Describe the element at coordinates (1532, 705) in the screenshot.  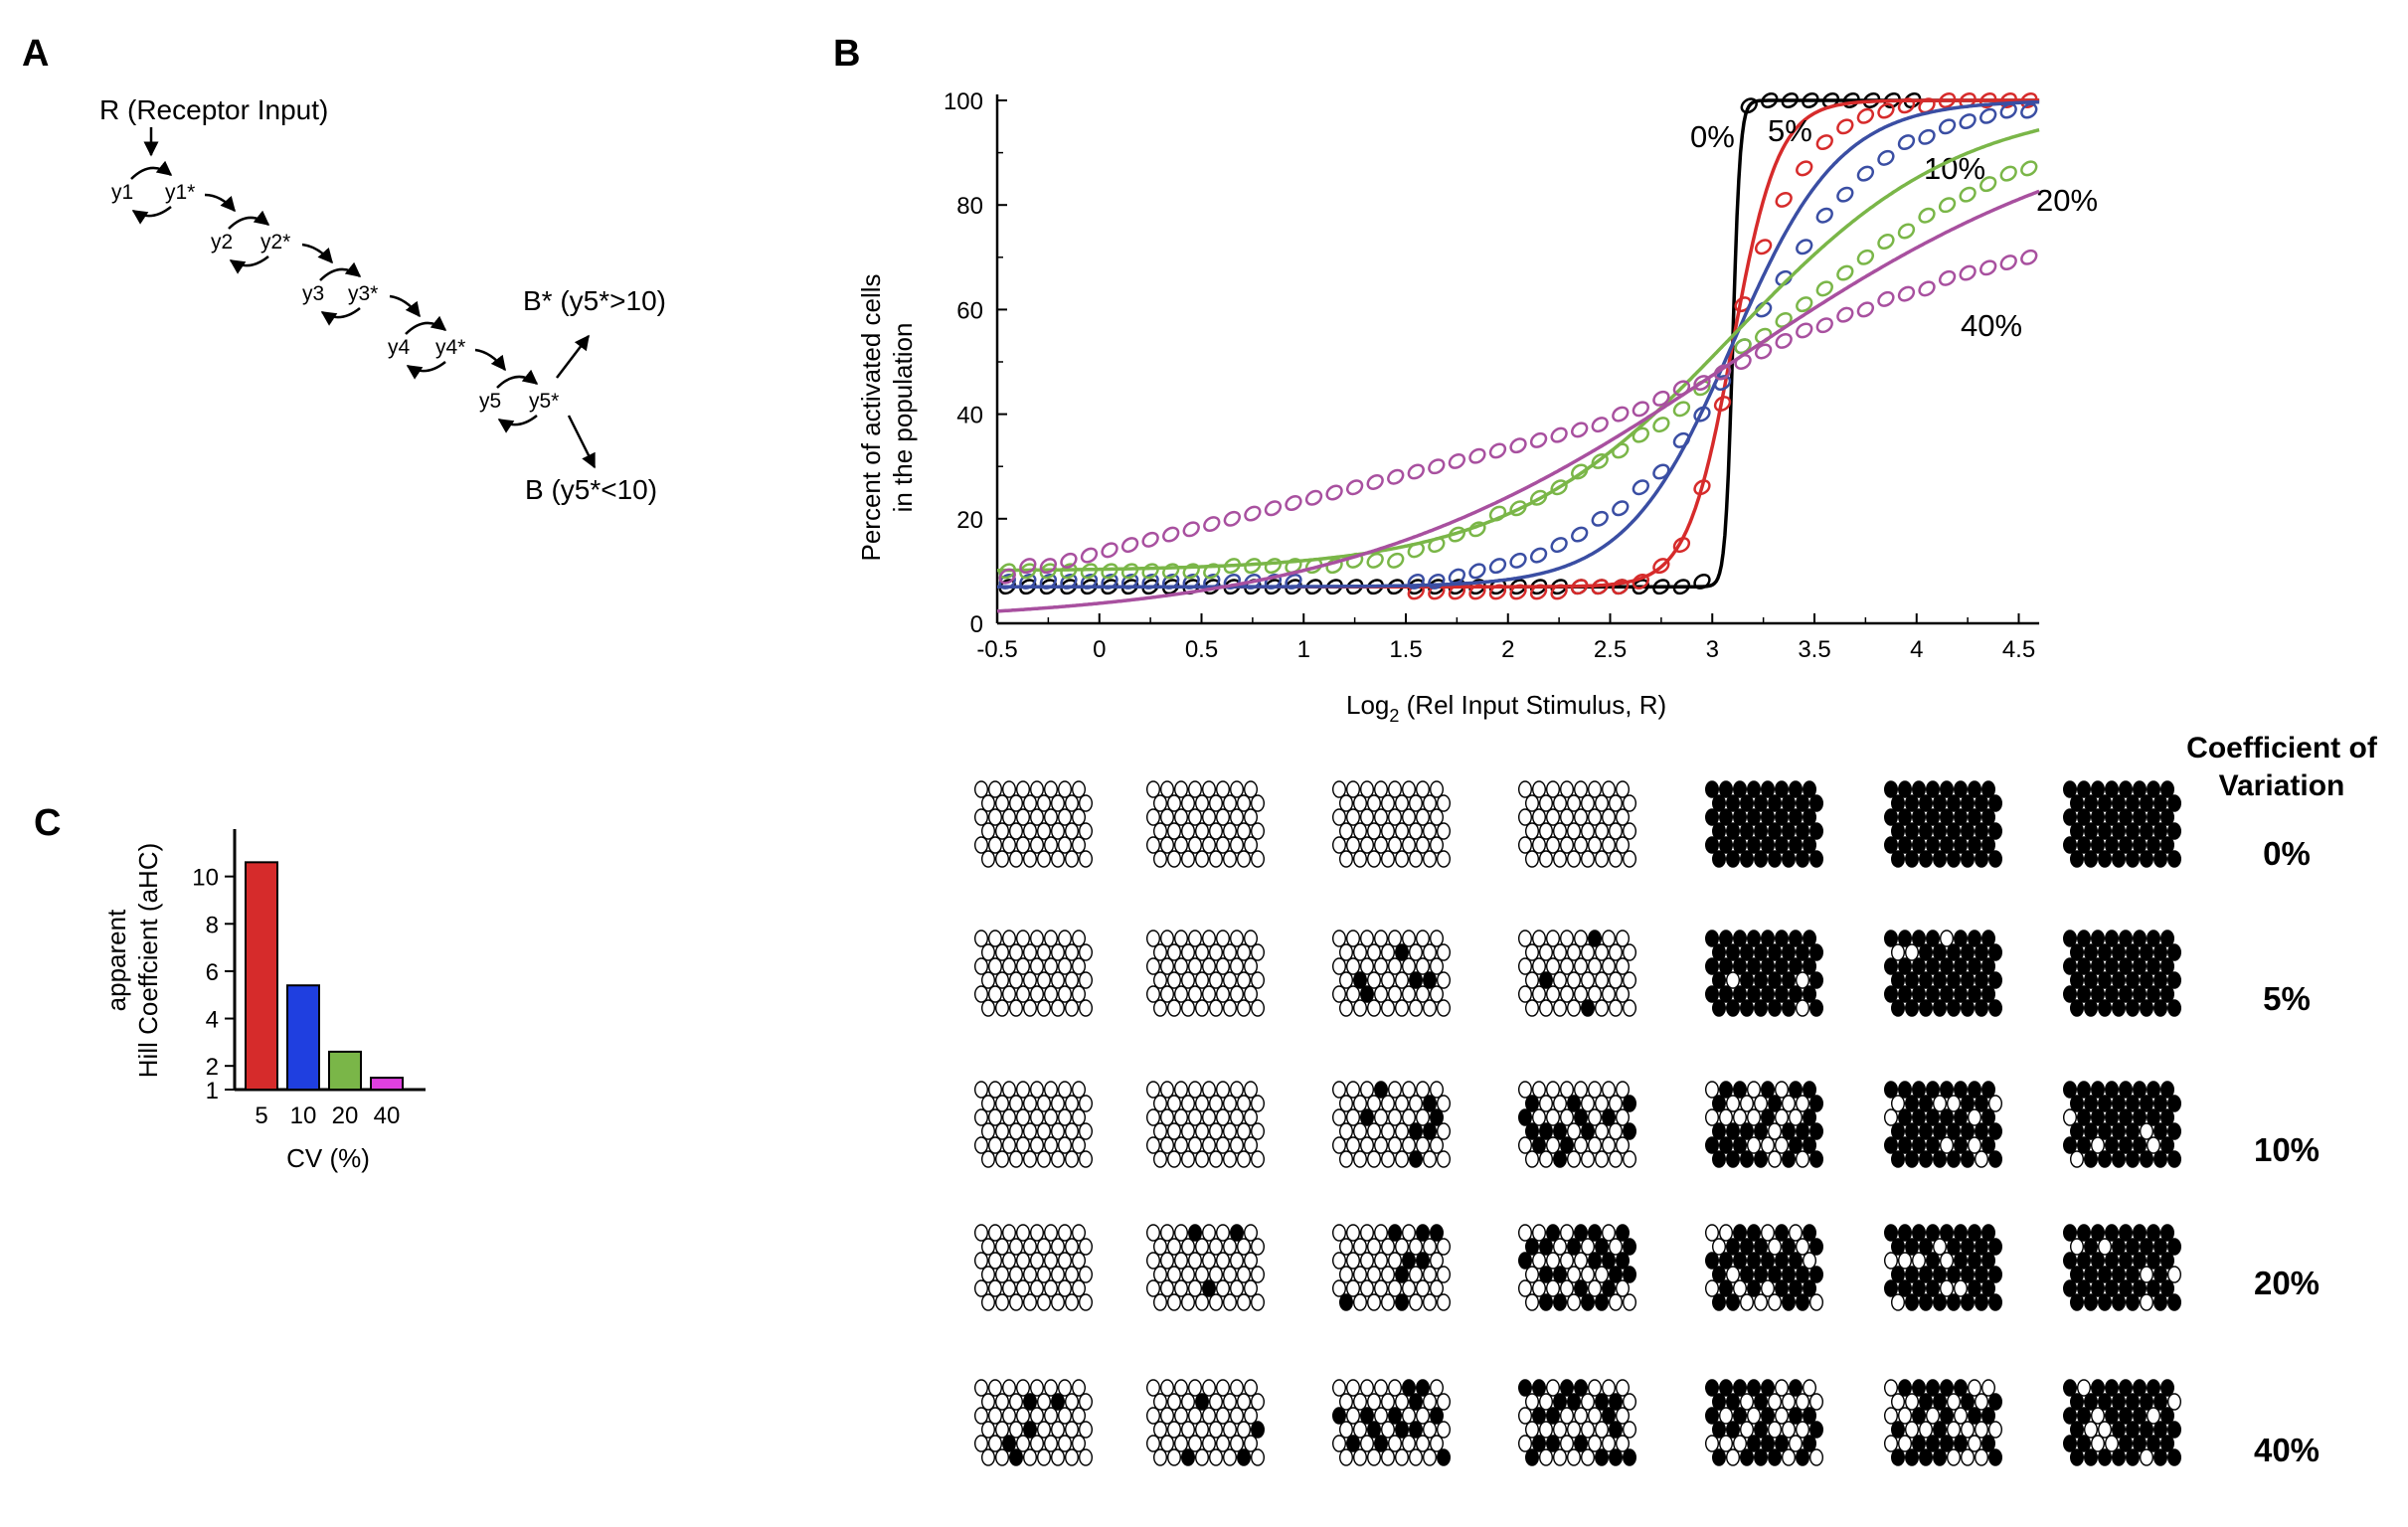
I see `line-chart-xlabel-rest: (Rel Input Stimulus, R)` at that location.